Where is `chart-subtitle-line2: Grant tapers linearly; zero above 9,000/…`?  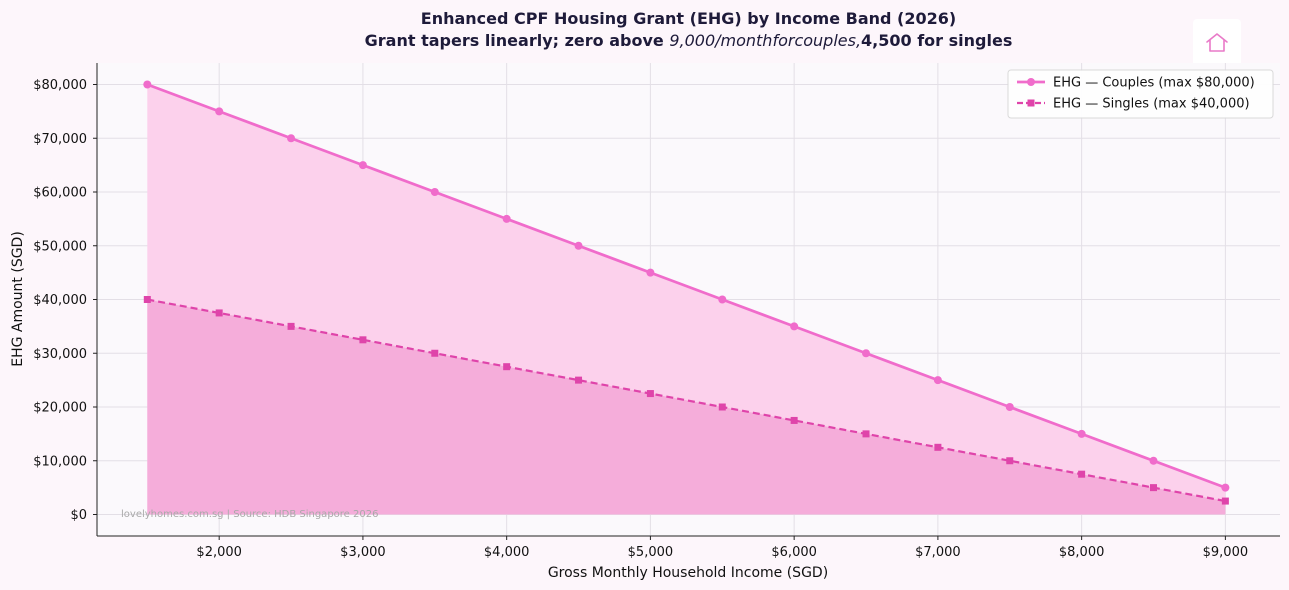 chart-subtitle-line2: Grant tapers linearly; zero above 9,000/… is located at coordinates (644, 41).